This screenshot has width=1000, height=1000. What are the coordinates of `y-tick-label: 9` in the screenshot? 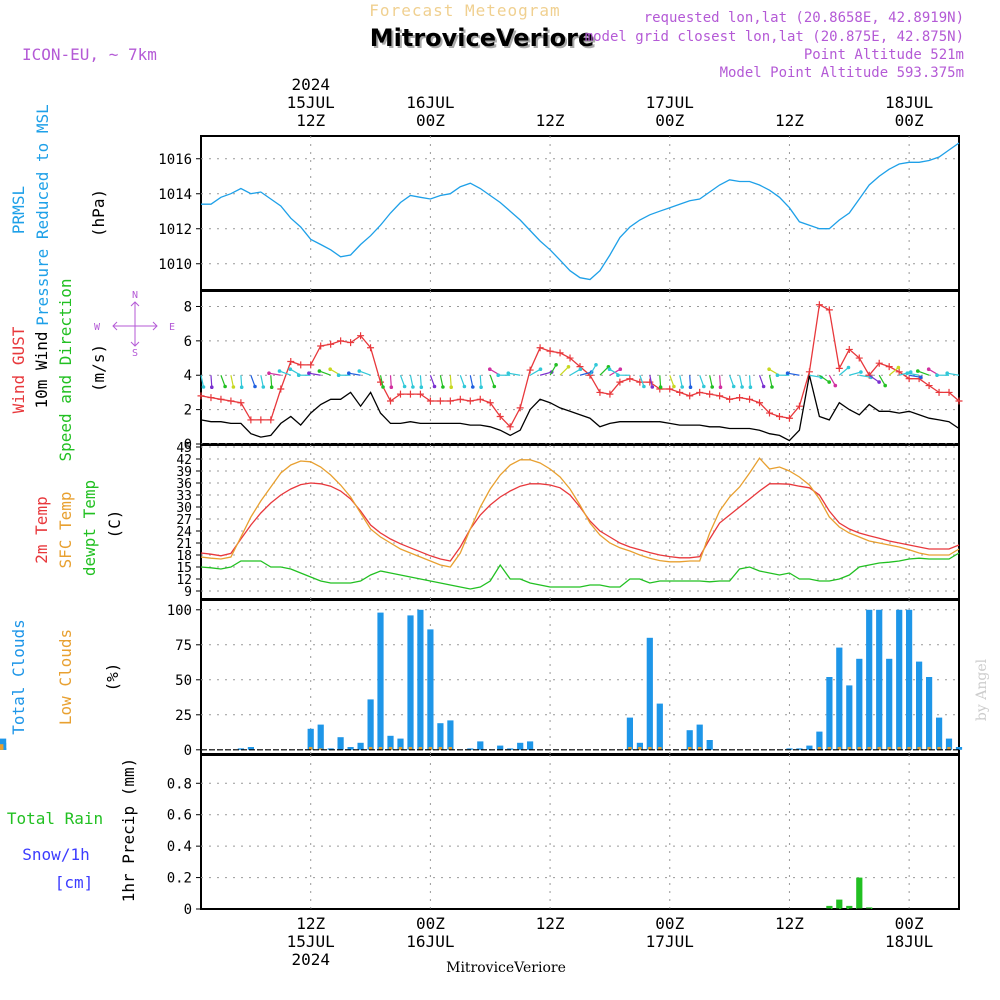 It's located at (188, 592).